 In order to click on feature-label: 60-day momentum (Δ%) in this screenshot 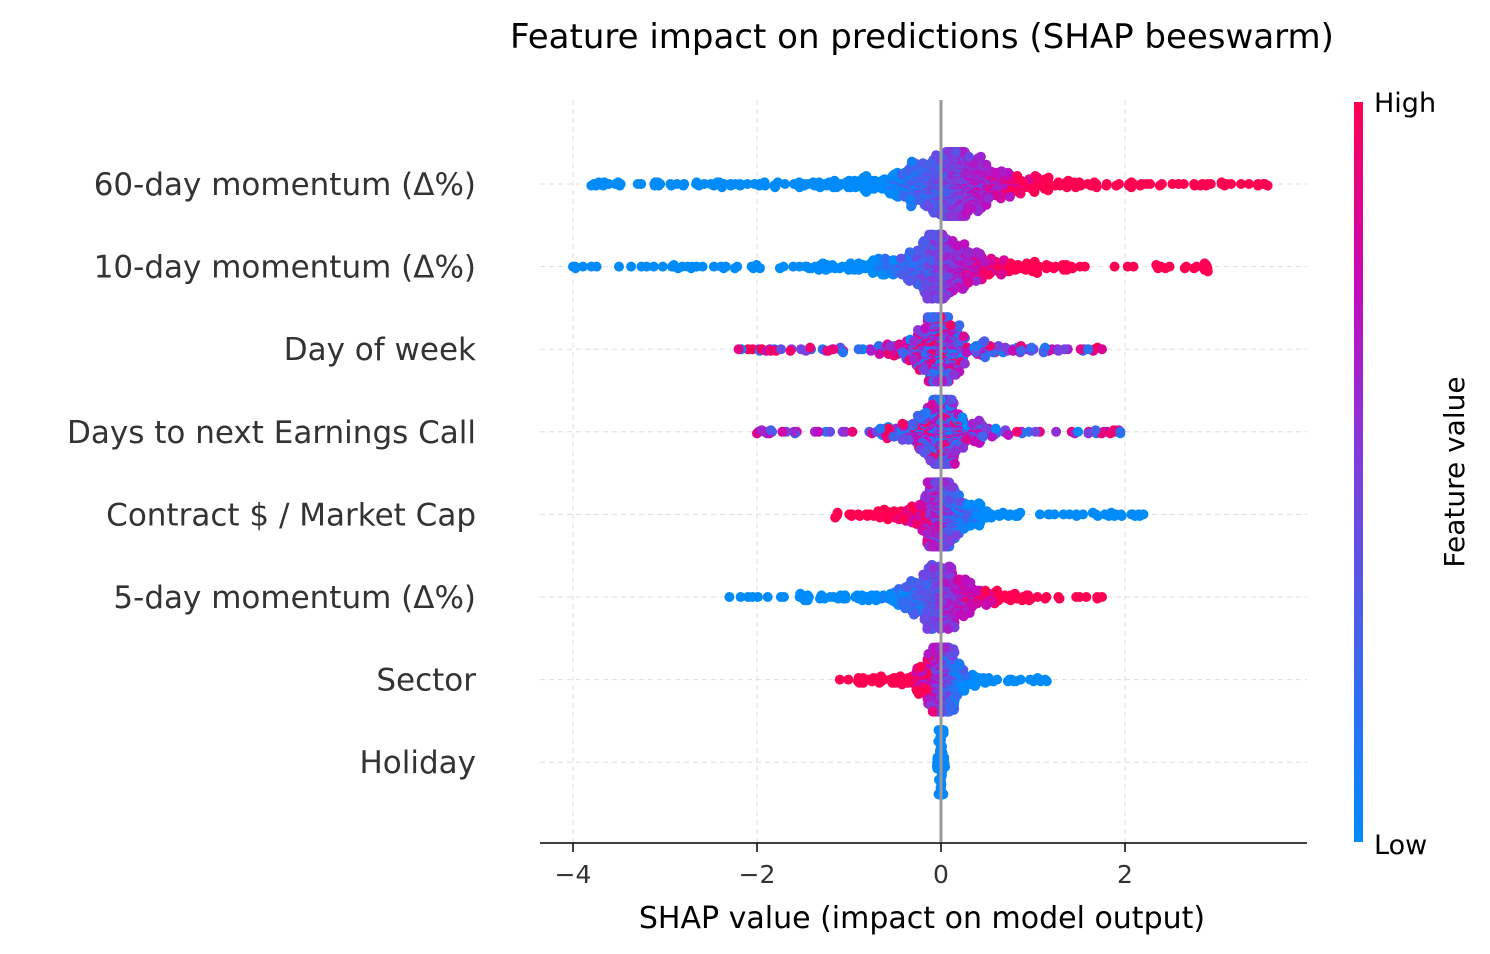, I will do `click(285, 185)`.